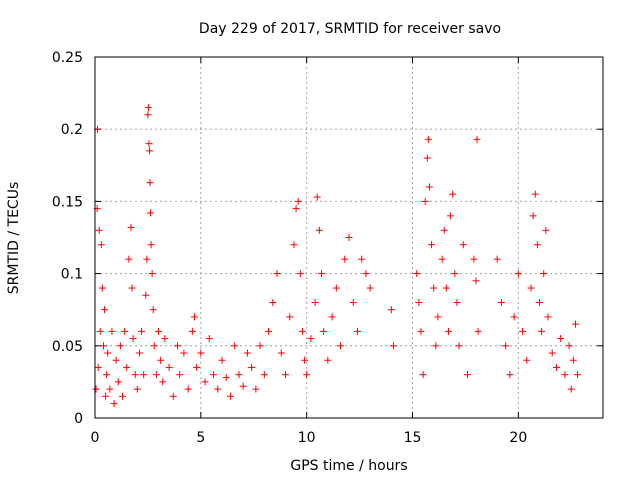  I want to click on x-axis-label: GPS time / hours, so click(348, 466).